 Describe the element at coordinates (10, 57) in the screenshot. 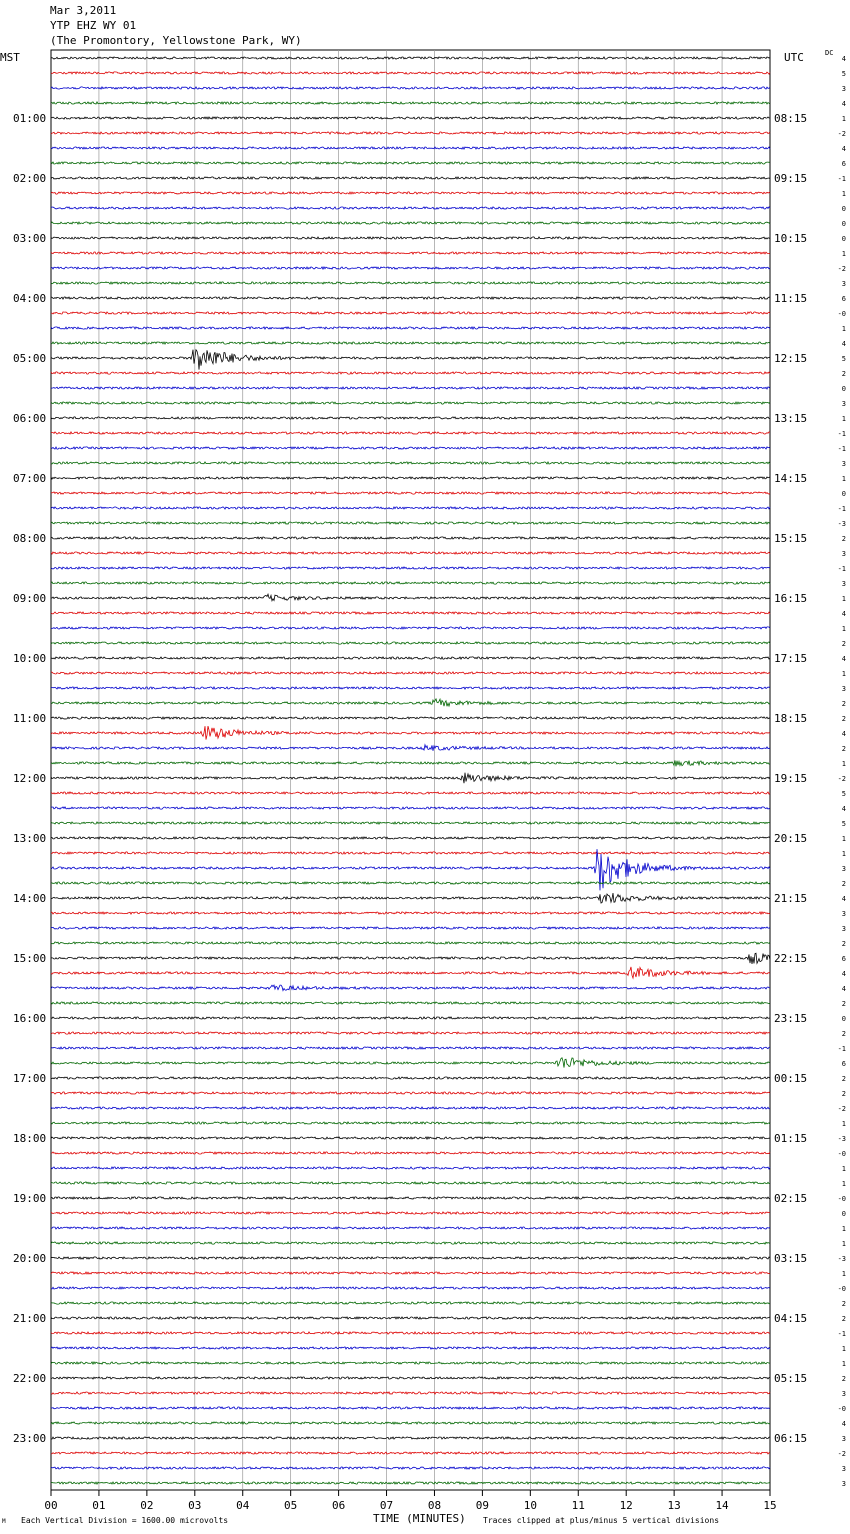

I see `left-timezone-label: MST` at that location.